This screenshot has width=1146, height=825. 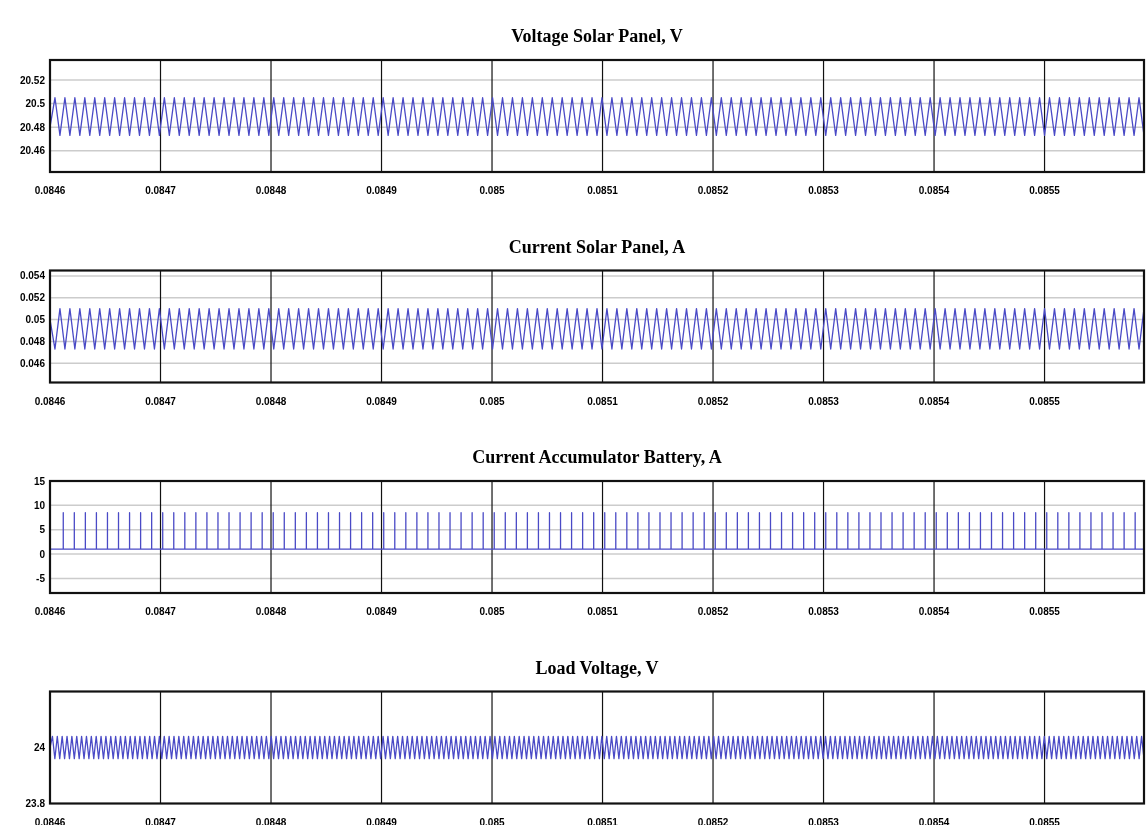 I want to click on chart-title: Voltage Solar Panel, V, so click(x=597, y=36).